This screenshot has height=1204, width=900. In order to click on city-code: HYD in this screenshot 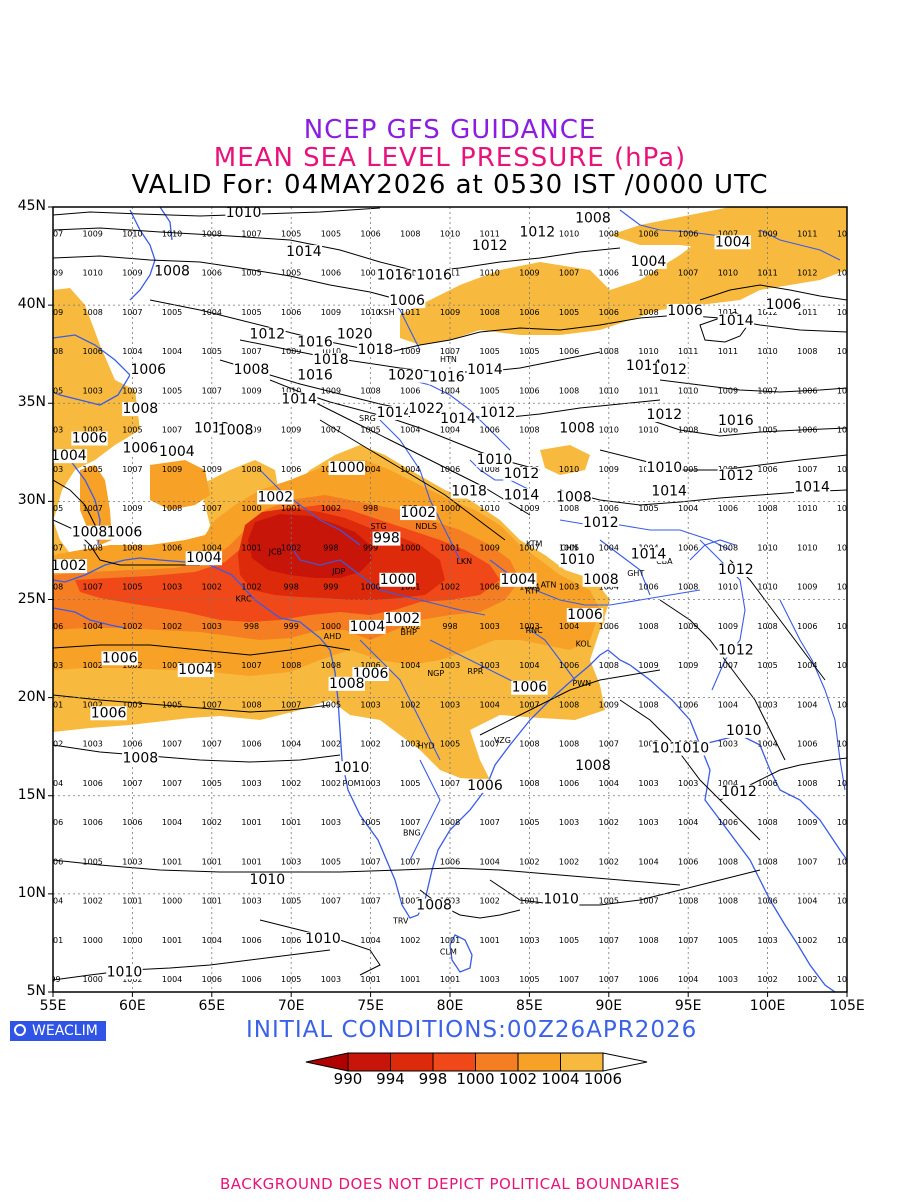, I will do `click(426, 746)`.